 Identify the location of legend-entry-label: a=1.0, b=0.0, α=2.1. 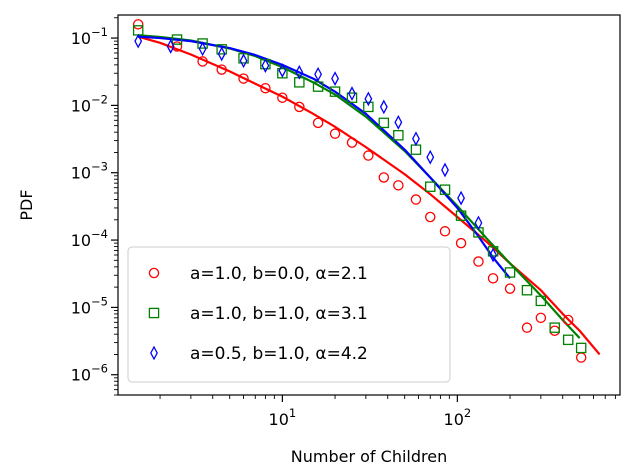
(279, 274).